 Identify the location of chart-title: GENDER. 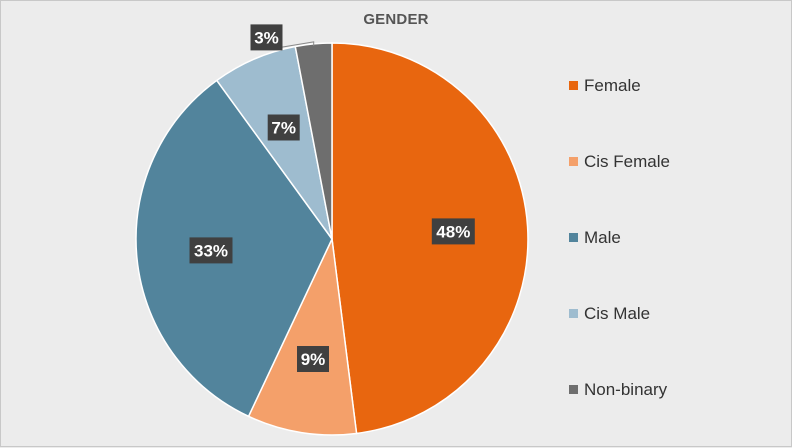
(396, 19).